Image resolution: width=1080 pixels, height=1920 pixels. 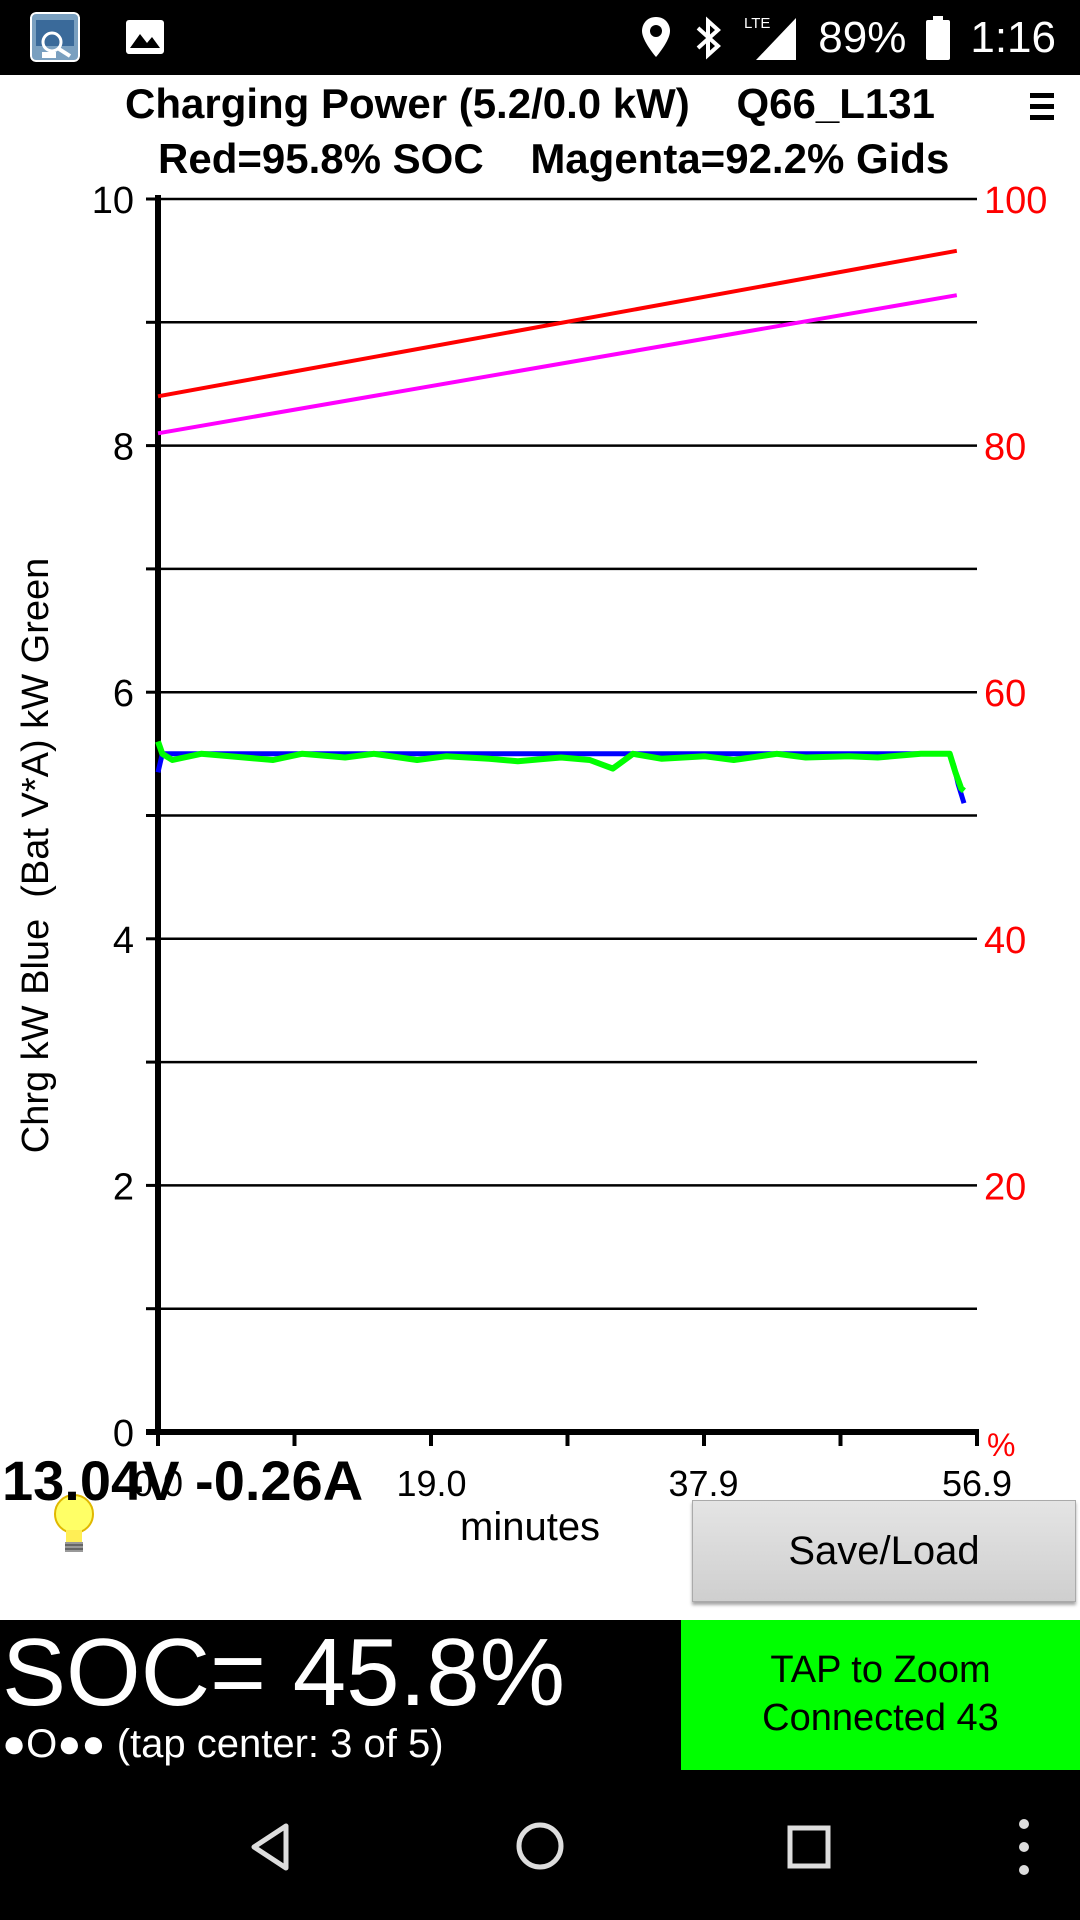 I want to click on overflow-menu-icon, so click(x=1045, y=108).